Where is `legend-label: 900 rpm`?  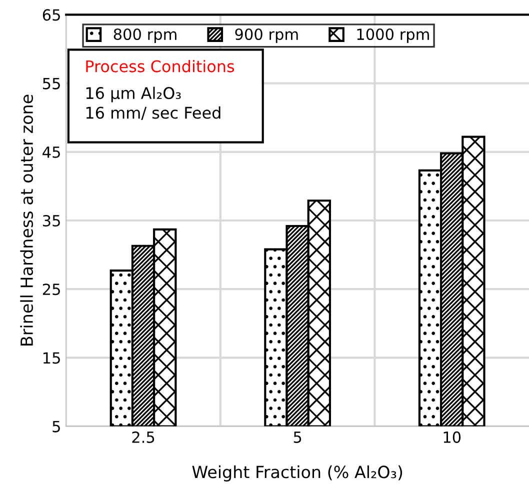
legend-label: 900 rpm is located at coordinates (266, 36).